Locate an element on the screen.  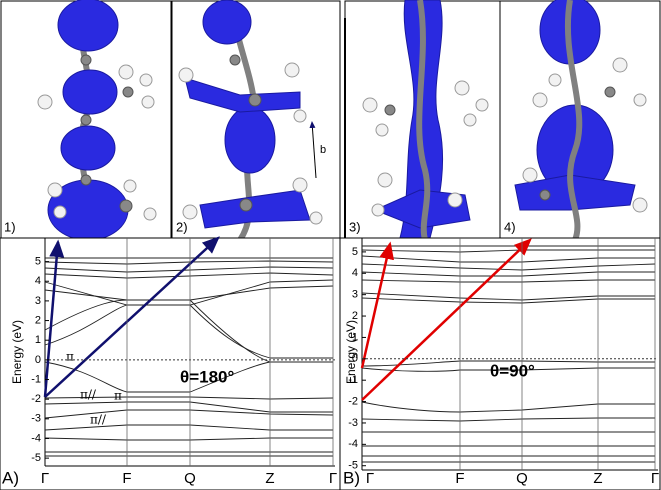
image-label: 4) is located at coordinates (510, 226).